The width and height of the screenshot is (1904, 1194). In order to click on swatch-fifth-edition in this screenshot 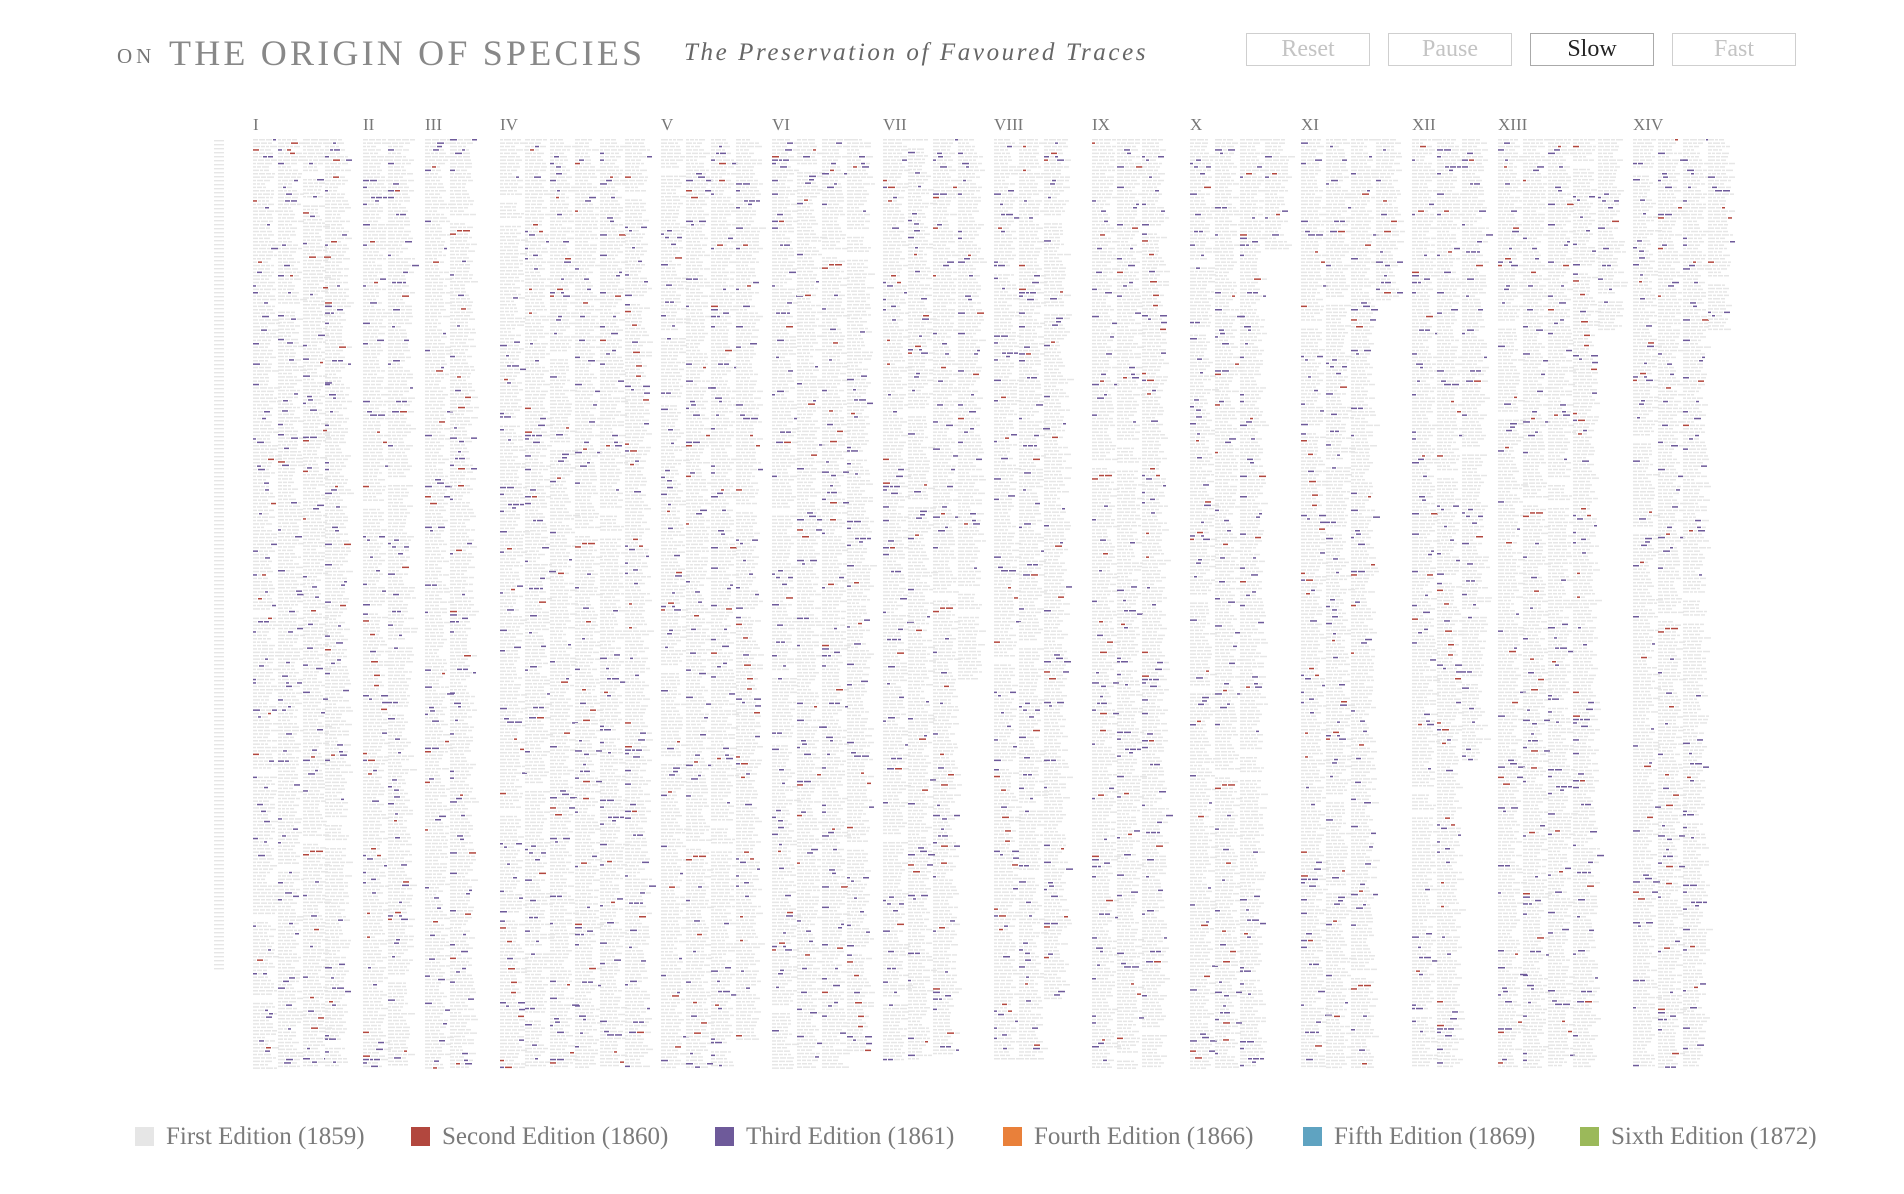, I will do `click(1312, 1136)`.